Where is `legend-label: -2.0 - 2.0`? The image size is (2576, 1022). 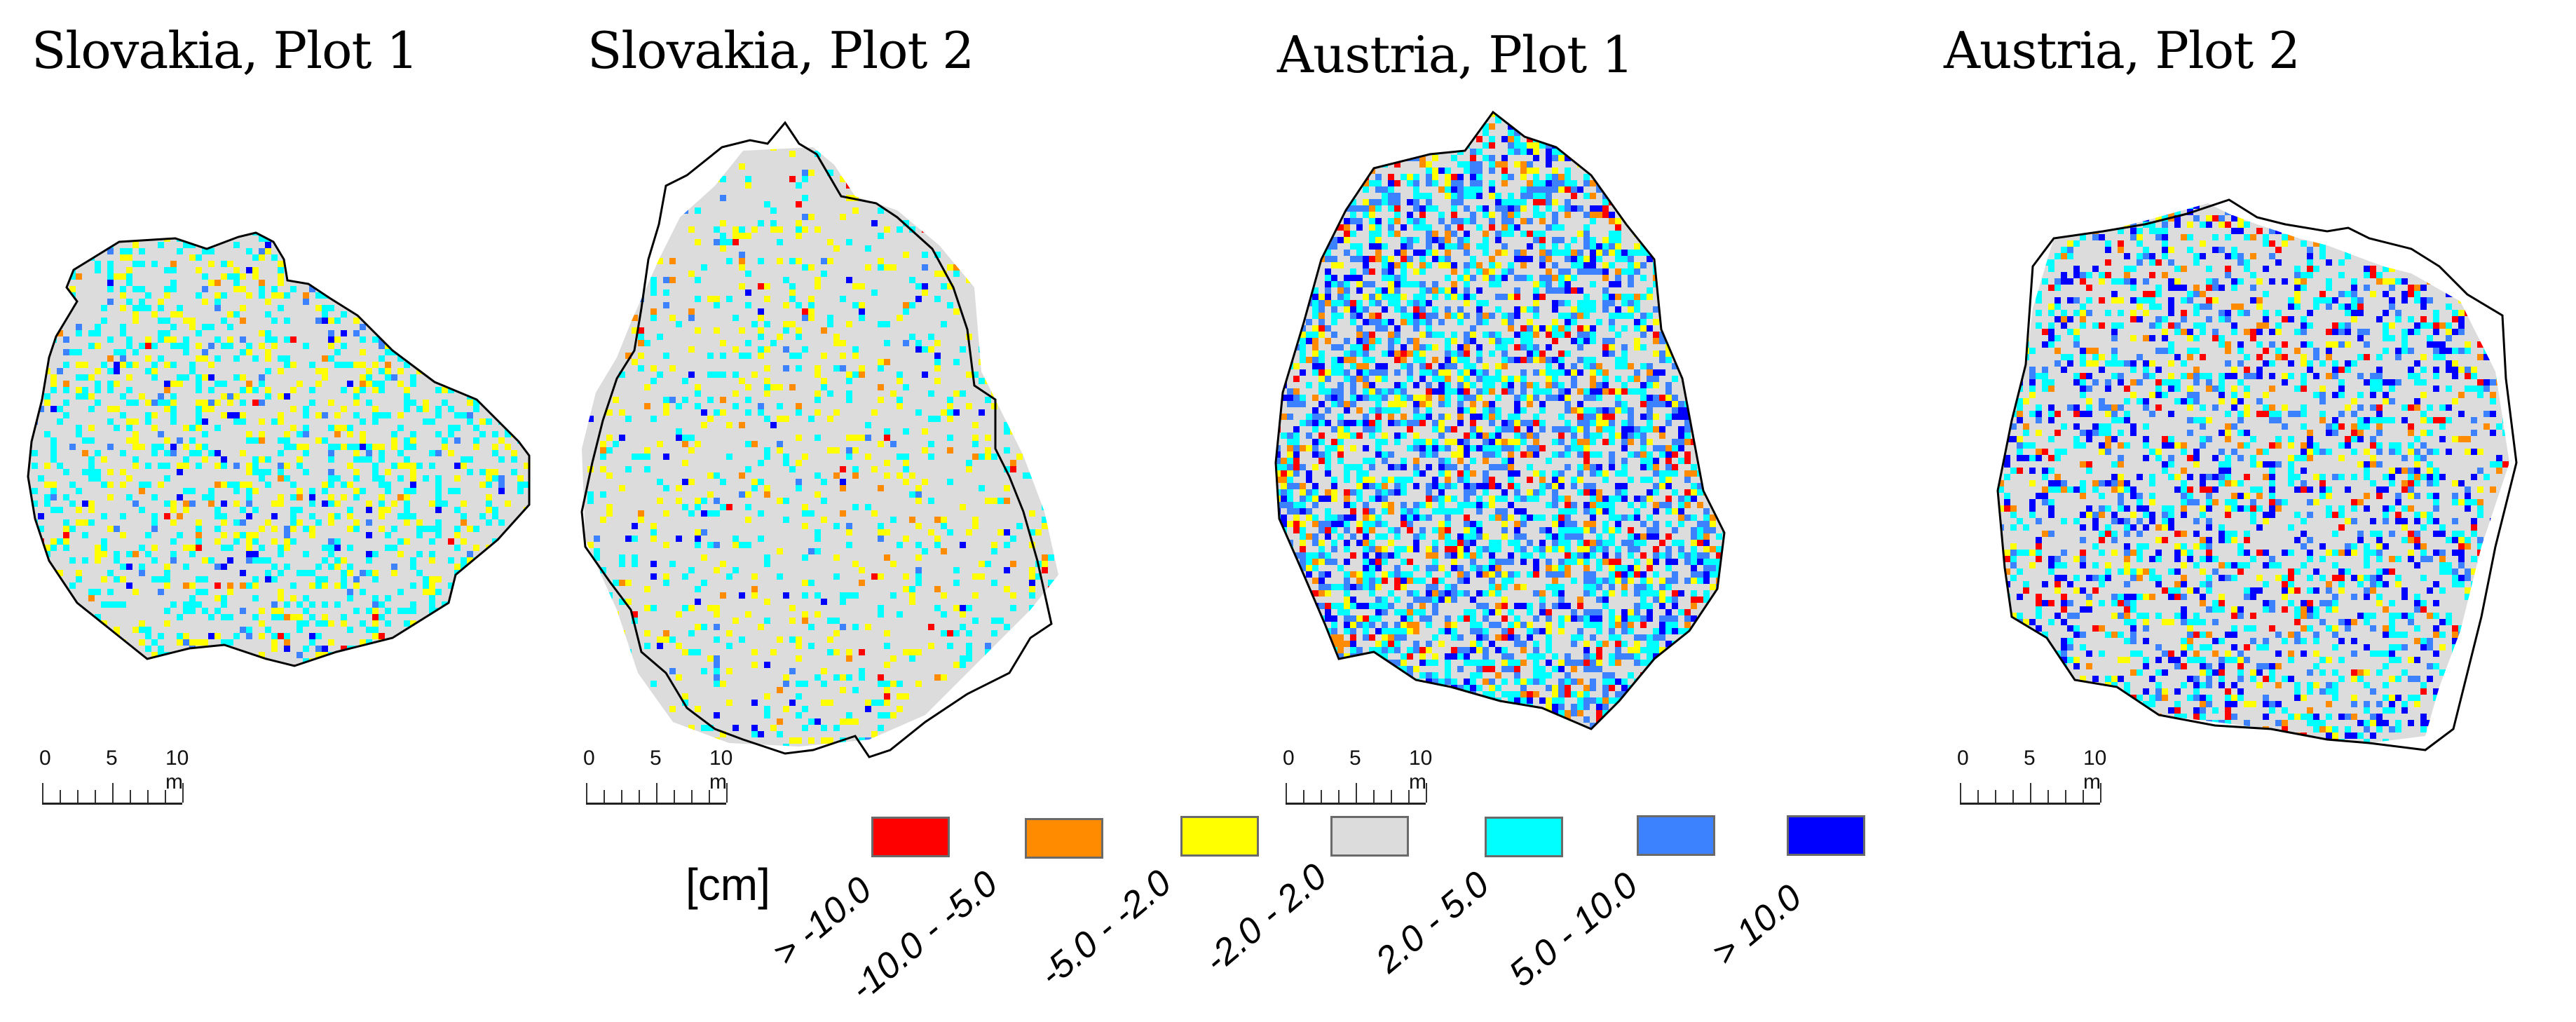 legend-label: -2.0 - 2.0 is located at coordinates (1266, 918).